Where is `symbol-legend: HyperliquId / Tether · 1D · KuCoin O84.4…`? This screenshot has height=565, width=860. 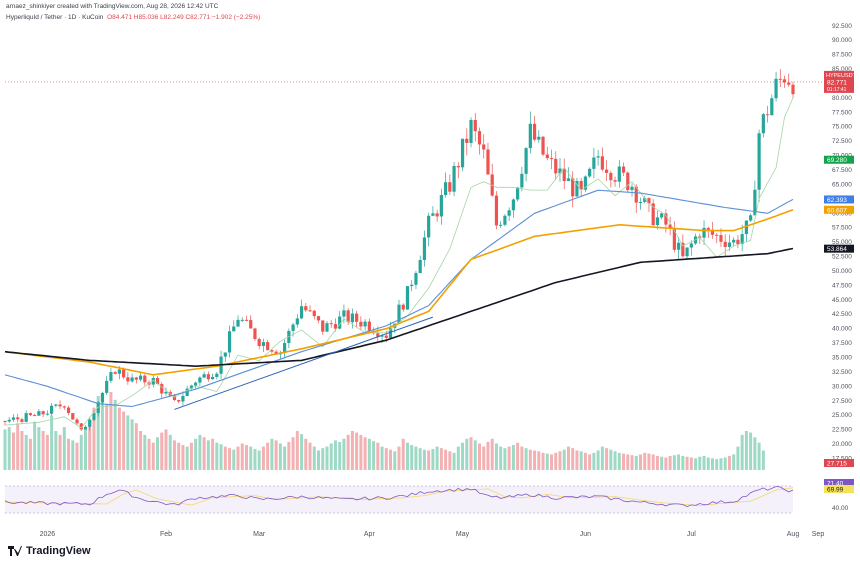 symbol-legend: HyperliquId / Tether · 1D · KuCoin O84.4… is located at coordinates (133, 17).